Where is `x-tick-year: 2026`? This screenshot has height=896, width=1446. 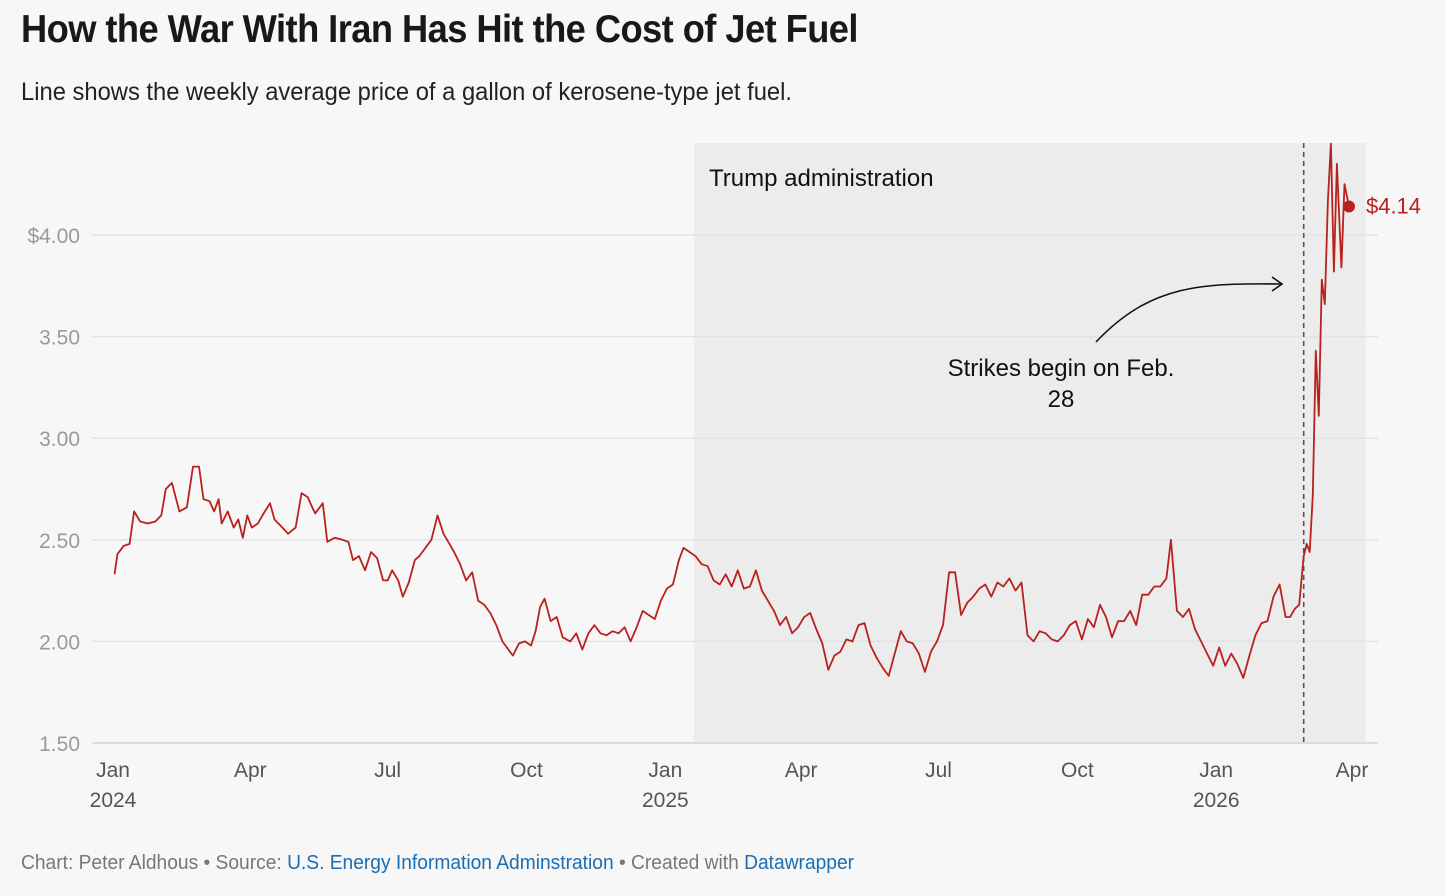
x-tick-year: 2026 is located at coordinates (1216, 800).